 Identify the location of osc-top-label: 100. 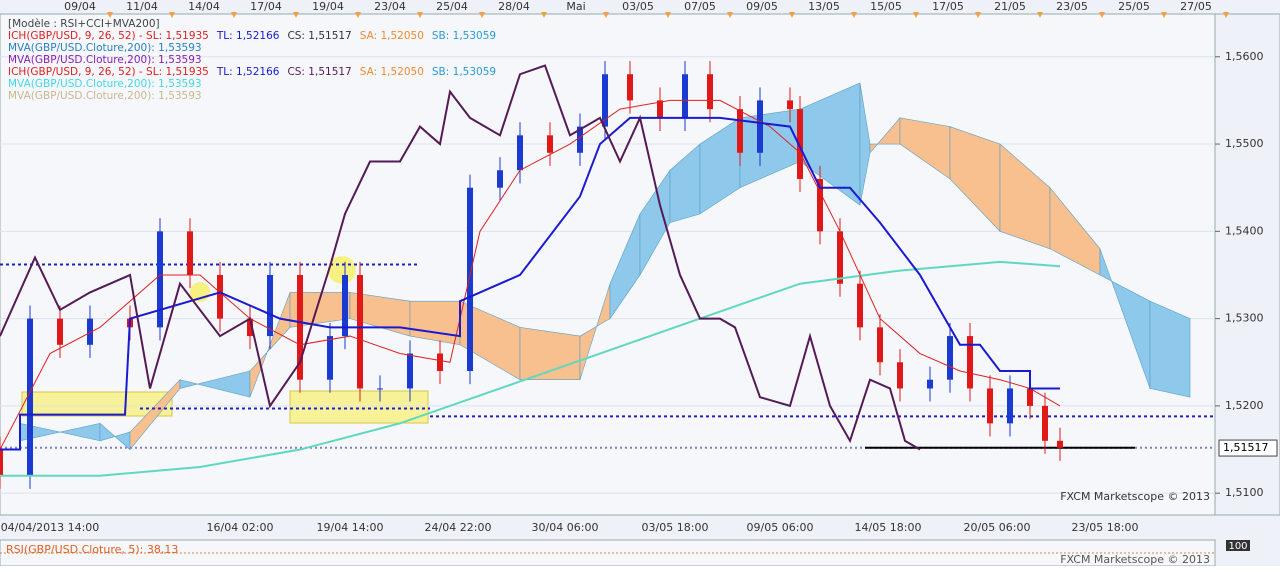
(1237, 546).